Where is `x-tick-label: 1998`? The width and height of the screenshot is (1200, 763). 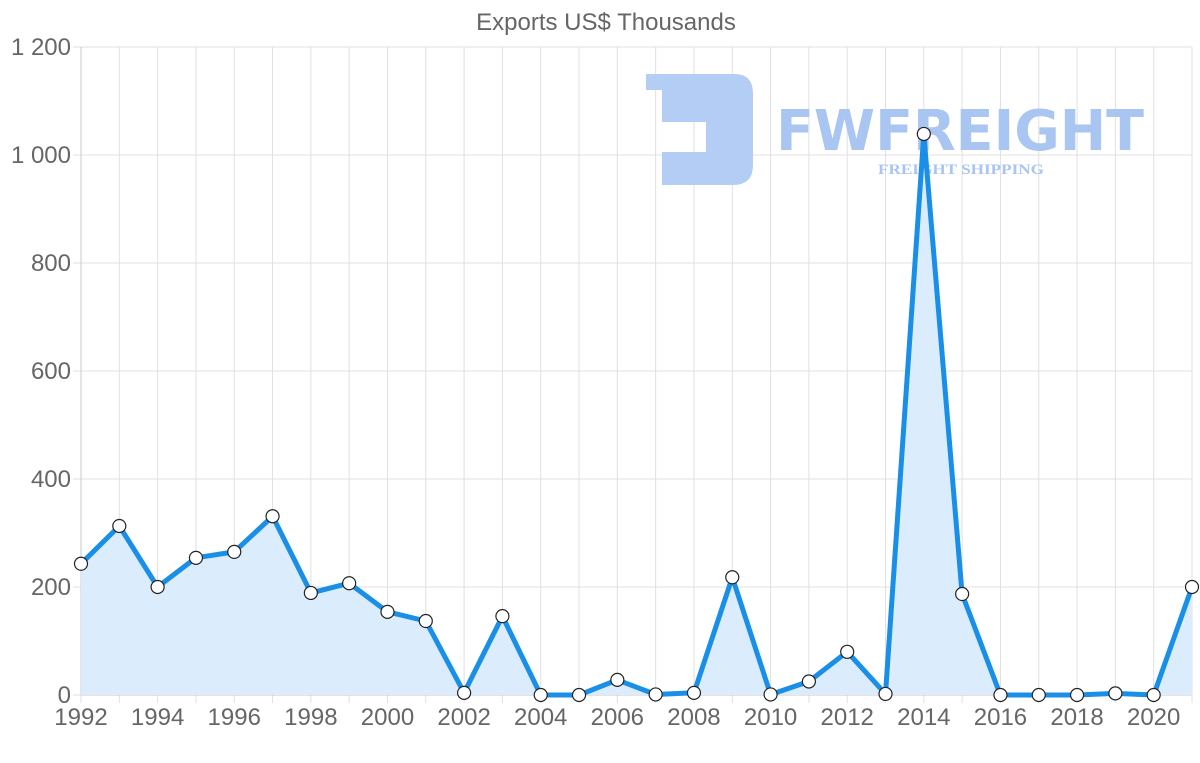
x-tick-label: 1998 is located at coordinates (310, 717).